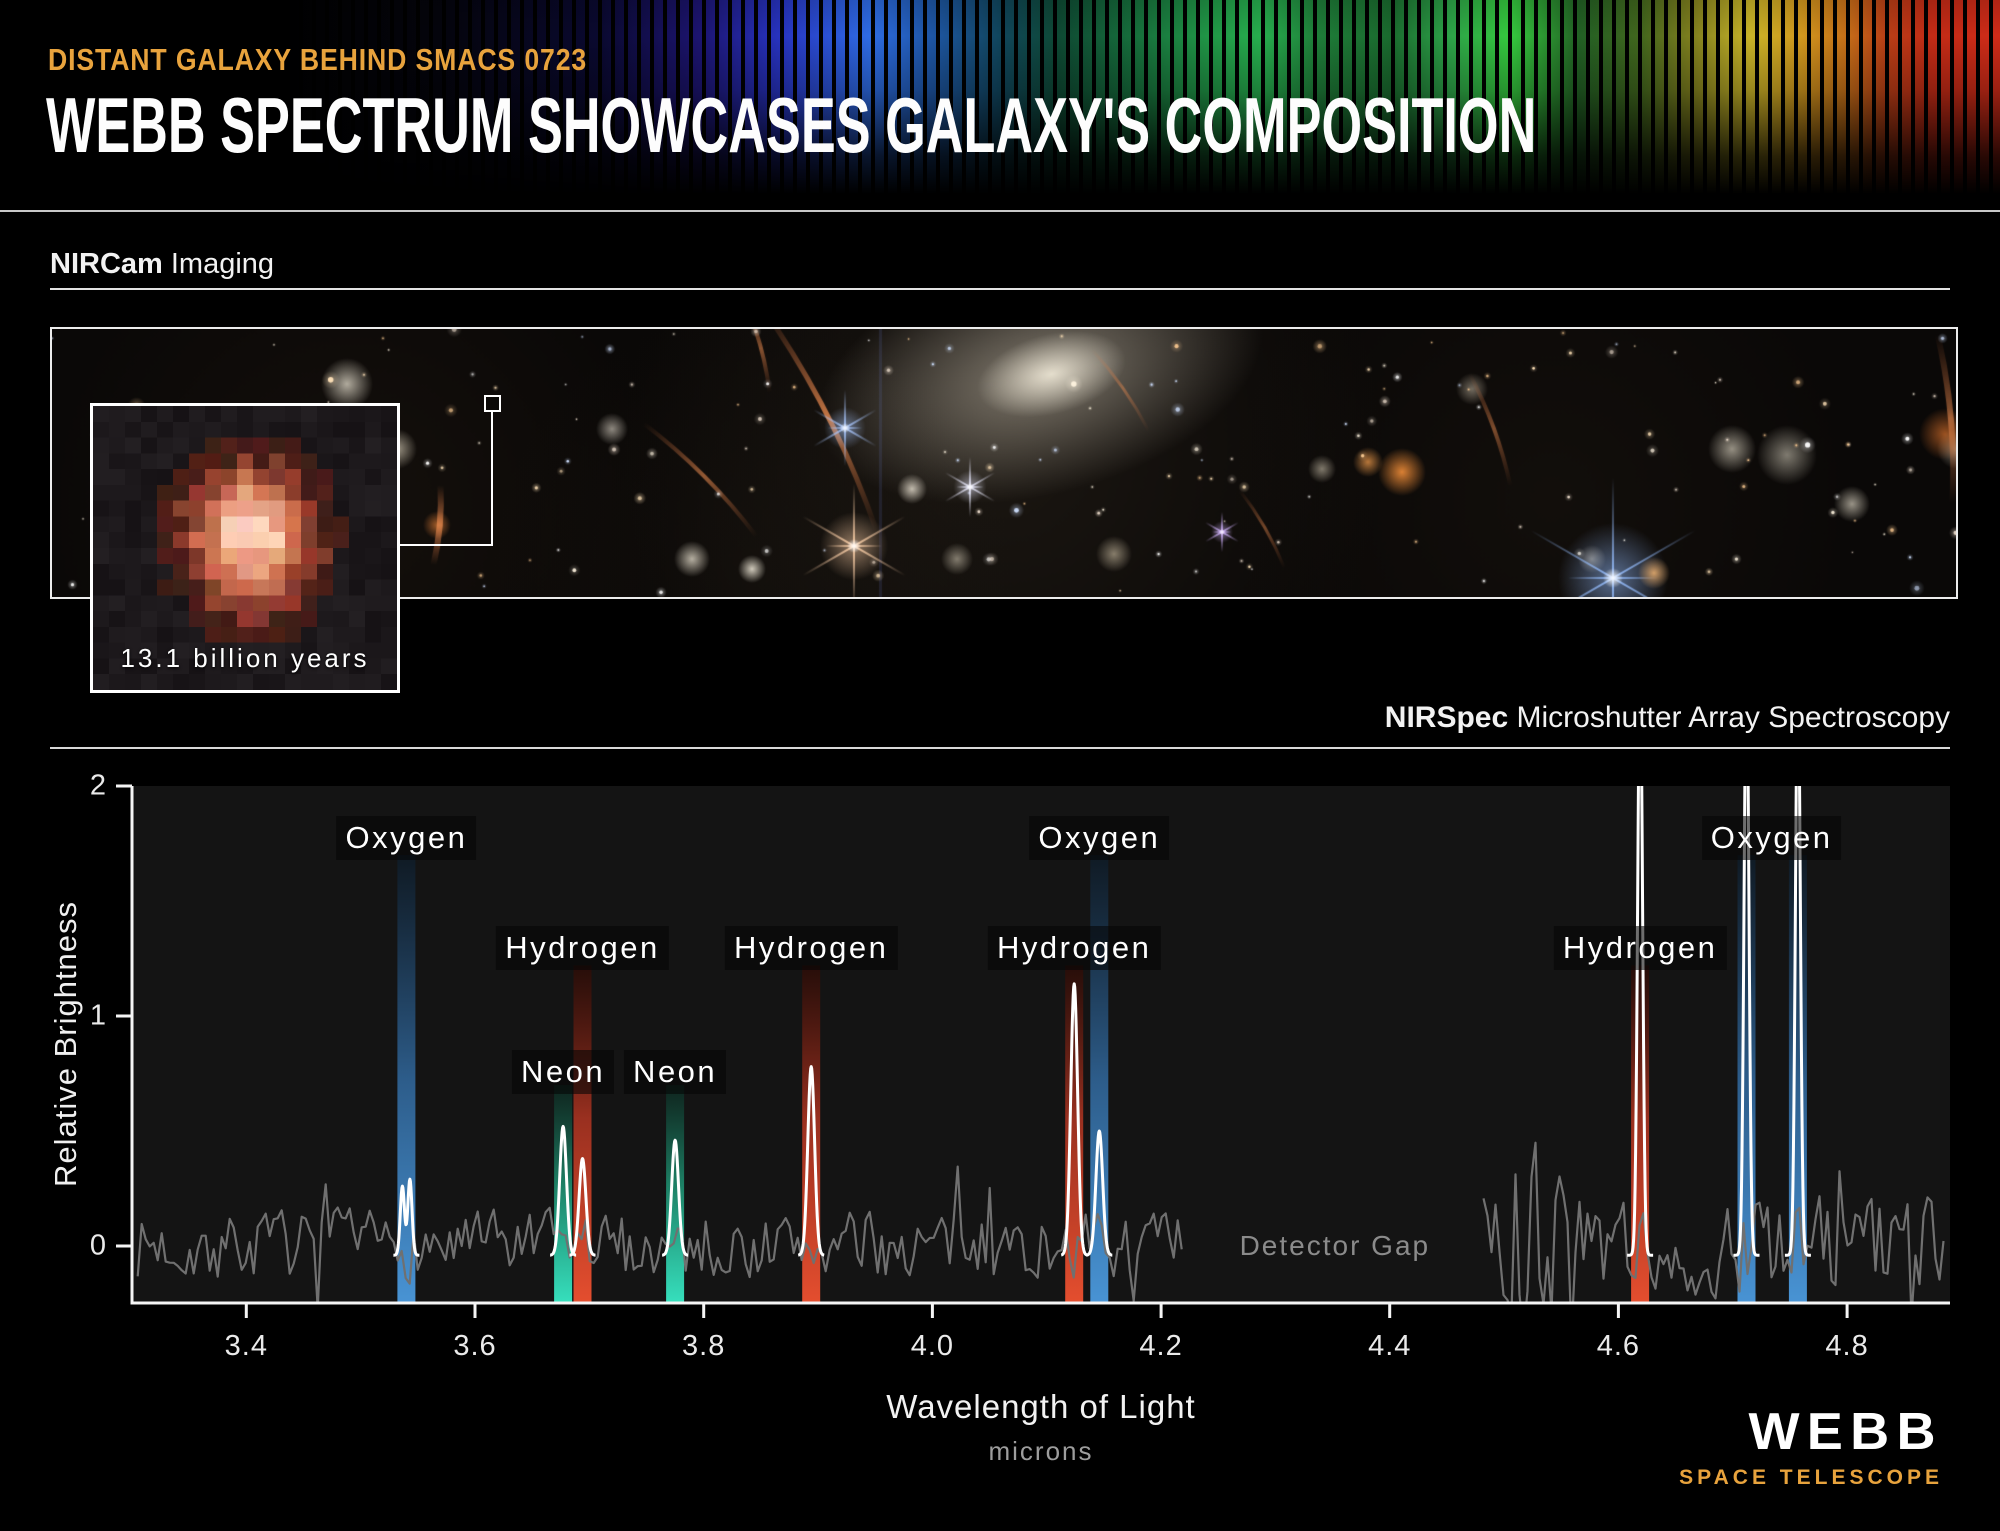 The image size is (2000, 1531). I want to click on nircam-label-bold: NIRCam, so click(106, 264).